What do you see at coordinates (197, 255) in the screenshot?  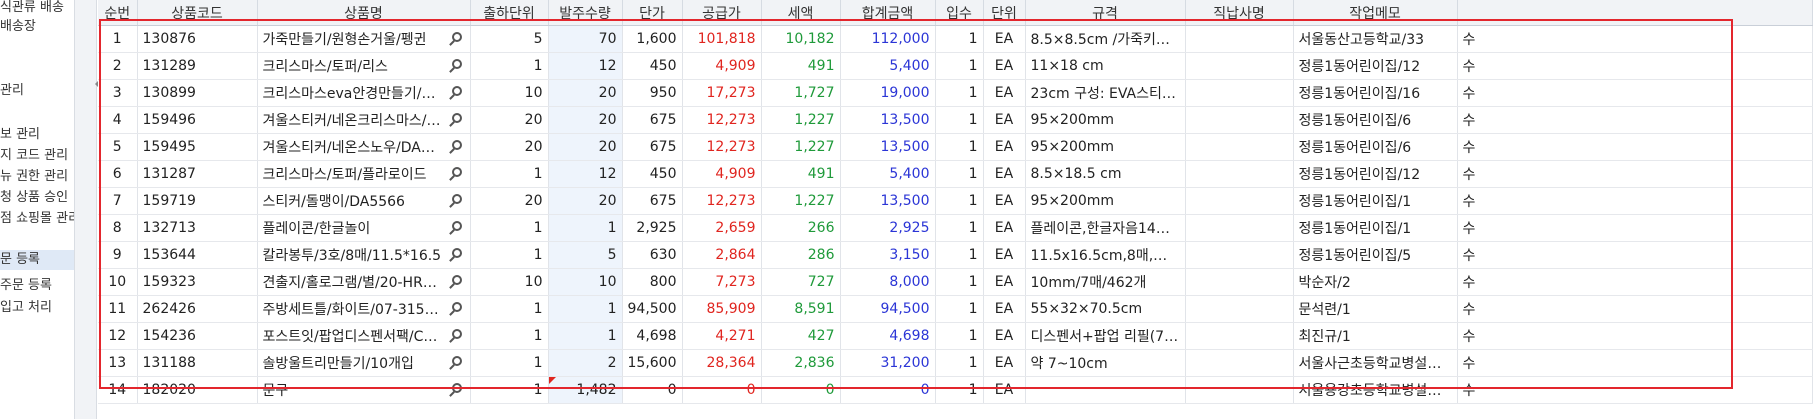 I see `cell-product-code: 153644` at bounding box center [197, 255].